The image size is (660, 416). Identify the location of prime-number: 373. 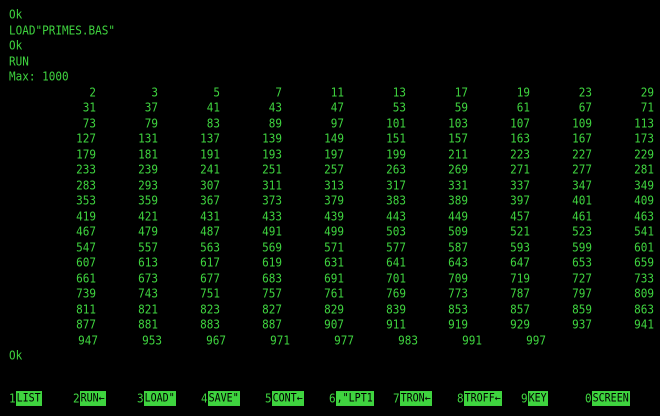
(272, 200).